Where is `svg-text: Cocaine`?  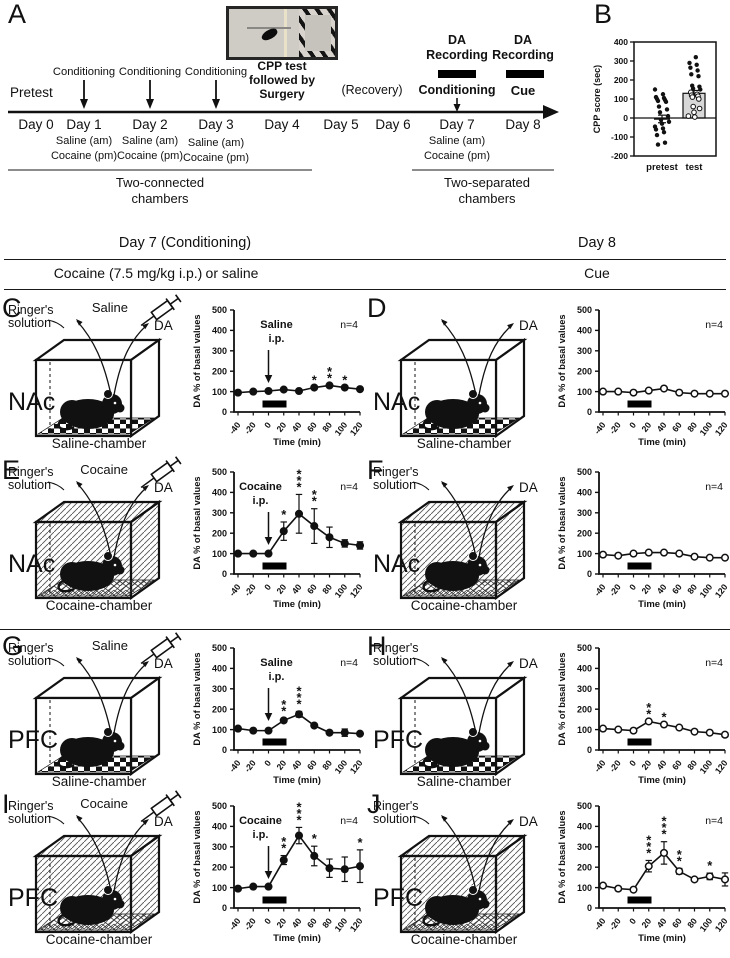
svg-text: Cocaine is located at coordinates (260, 821).